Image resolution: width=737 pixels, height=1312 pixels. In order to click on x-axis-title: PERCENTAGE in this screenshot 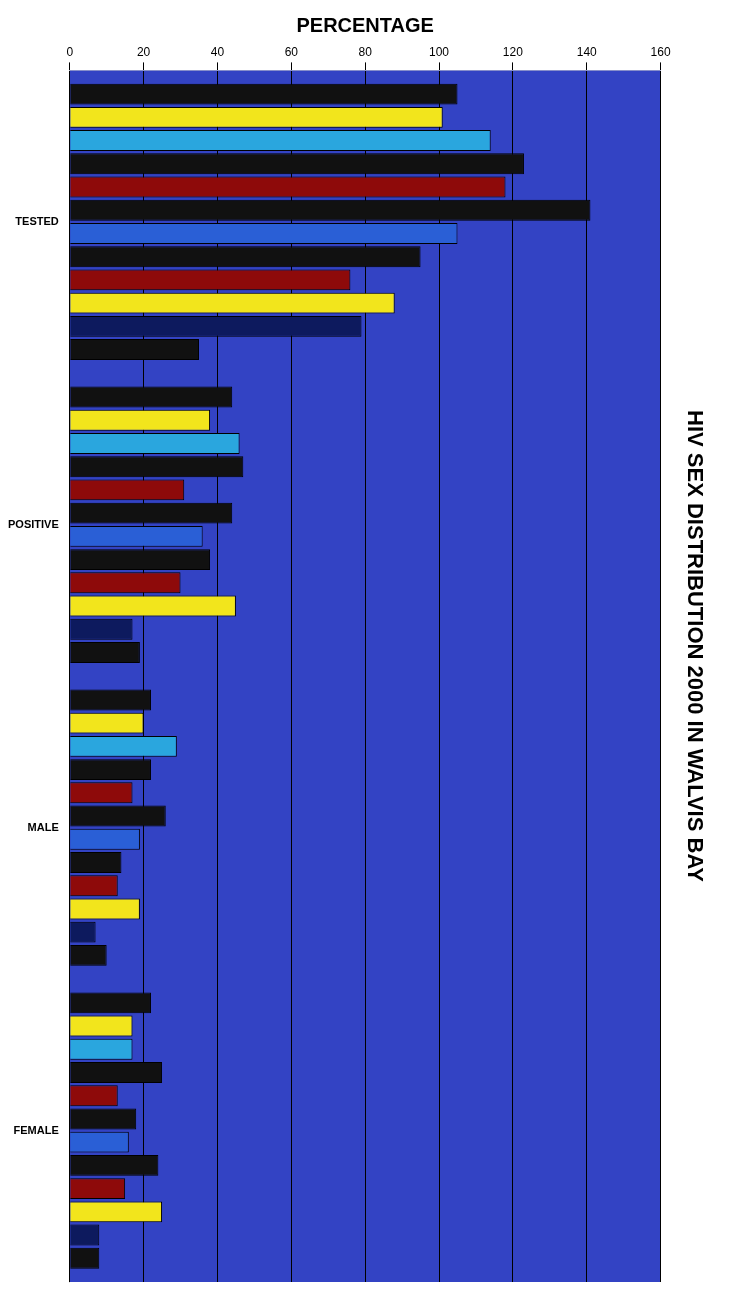, I will do `click(365, 24)`.